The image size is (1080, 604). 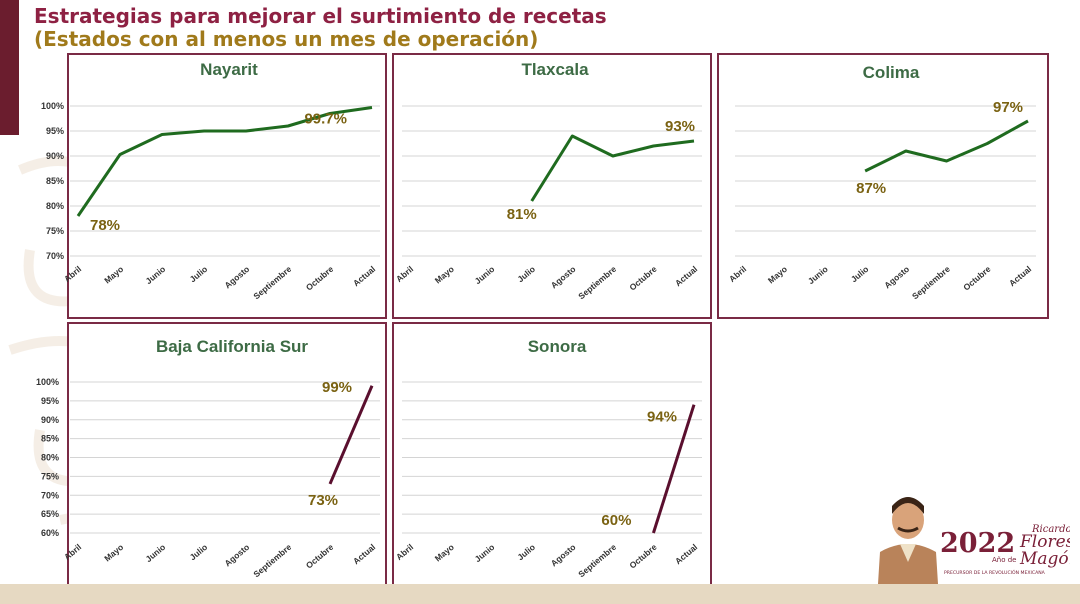 What do you see at coordinates (891, 72) in the screenshot?
I see `chart-title: Colima` at bounding box center [891, 72].